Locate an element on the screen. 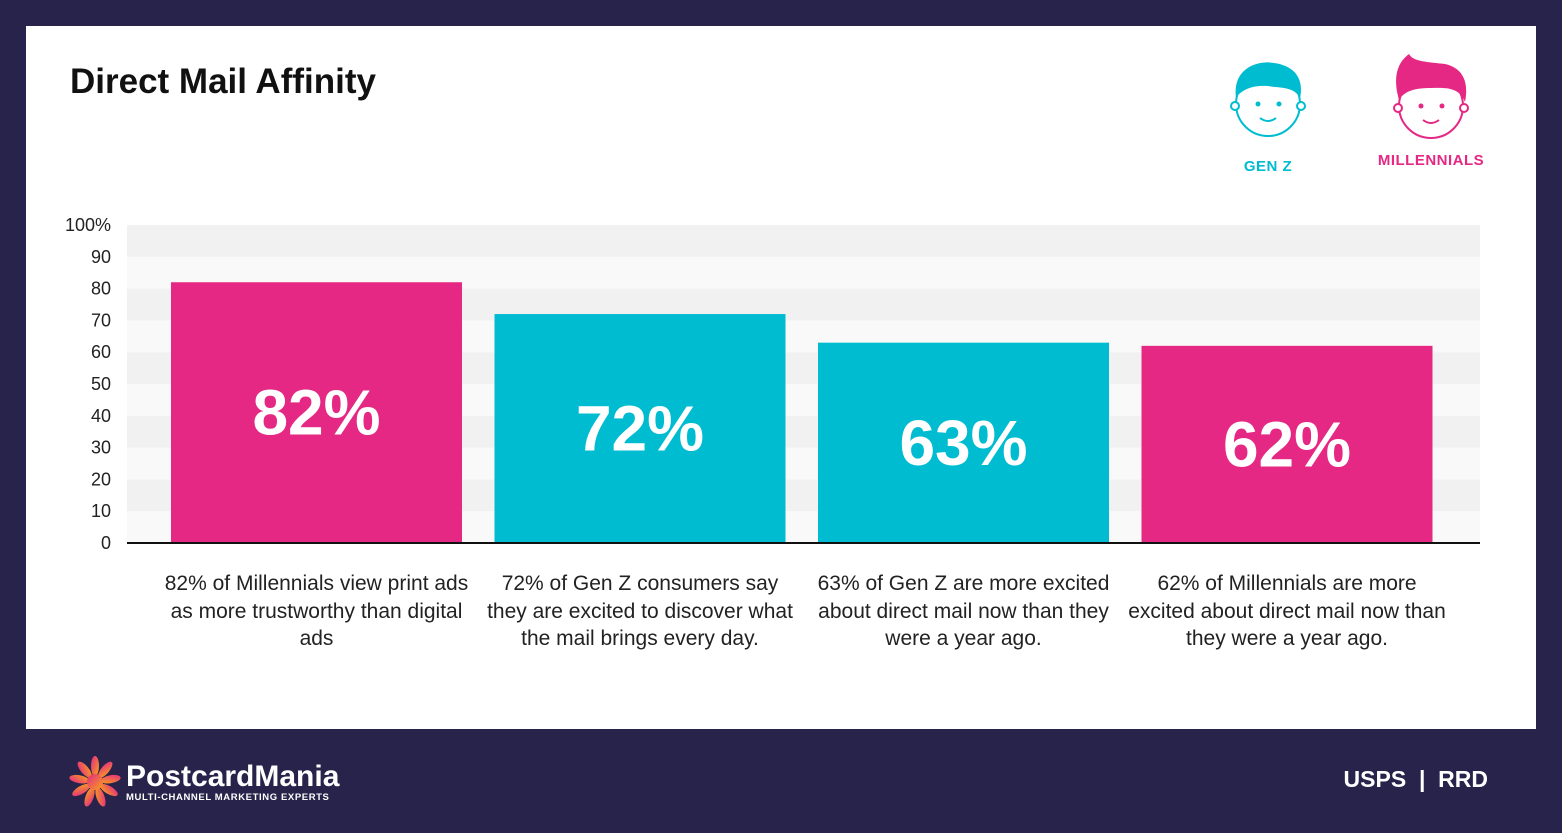  bar-data-label: 82% is located at coordinates (316, 413).